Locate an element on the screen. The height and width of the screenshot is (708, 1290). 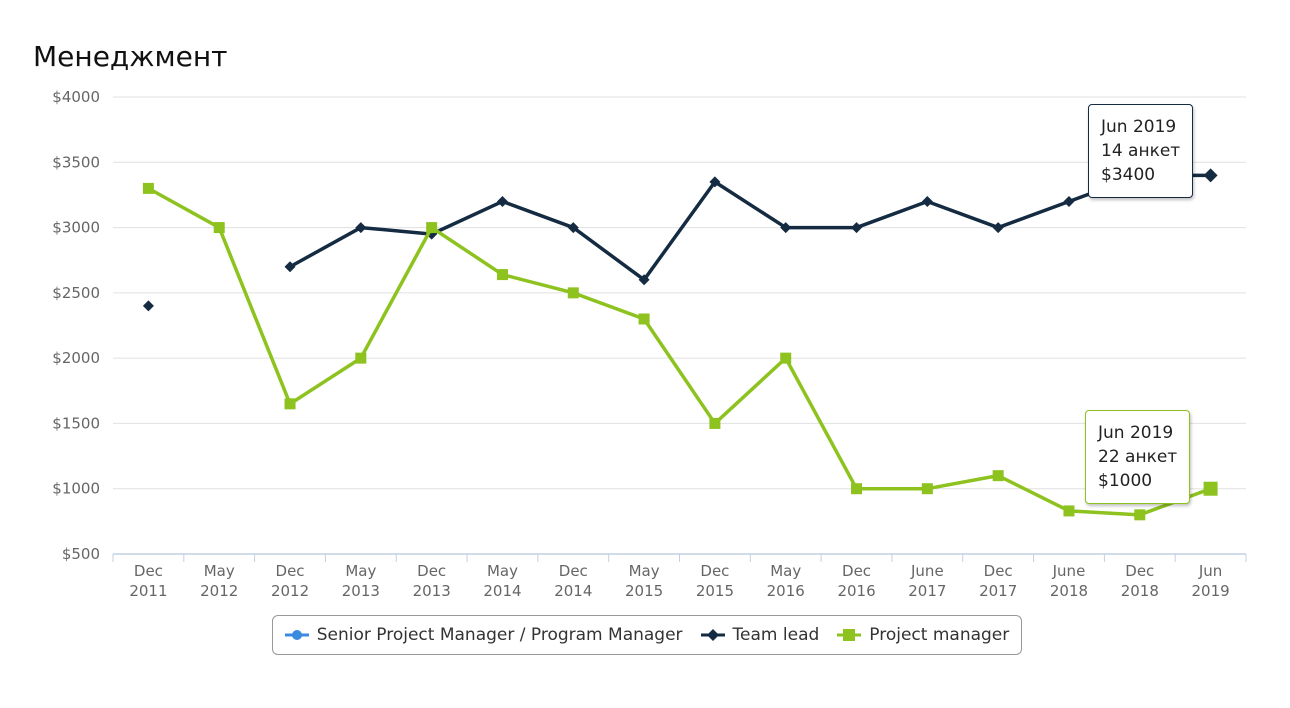
x-tick-label: Dec 2015 is located at coordinates (715, 581).